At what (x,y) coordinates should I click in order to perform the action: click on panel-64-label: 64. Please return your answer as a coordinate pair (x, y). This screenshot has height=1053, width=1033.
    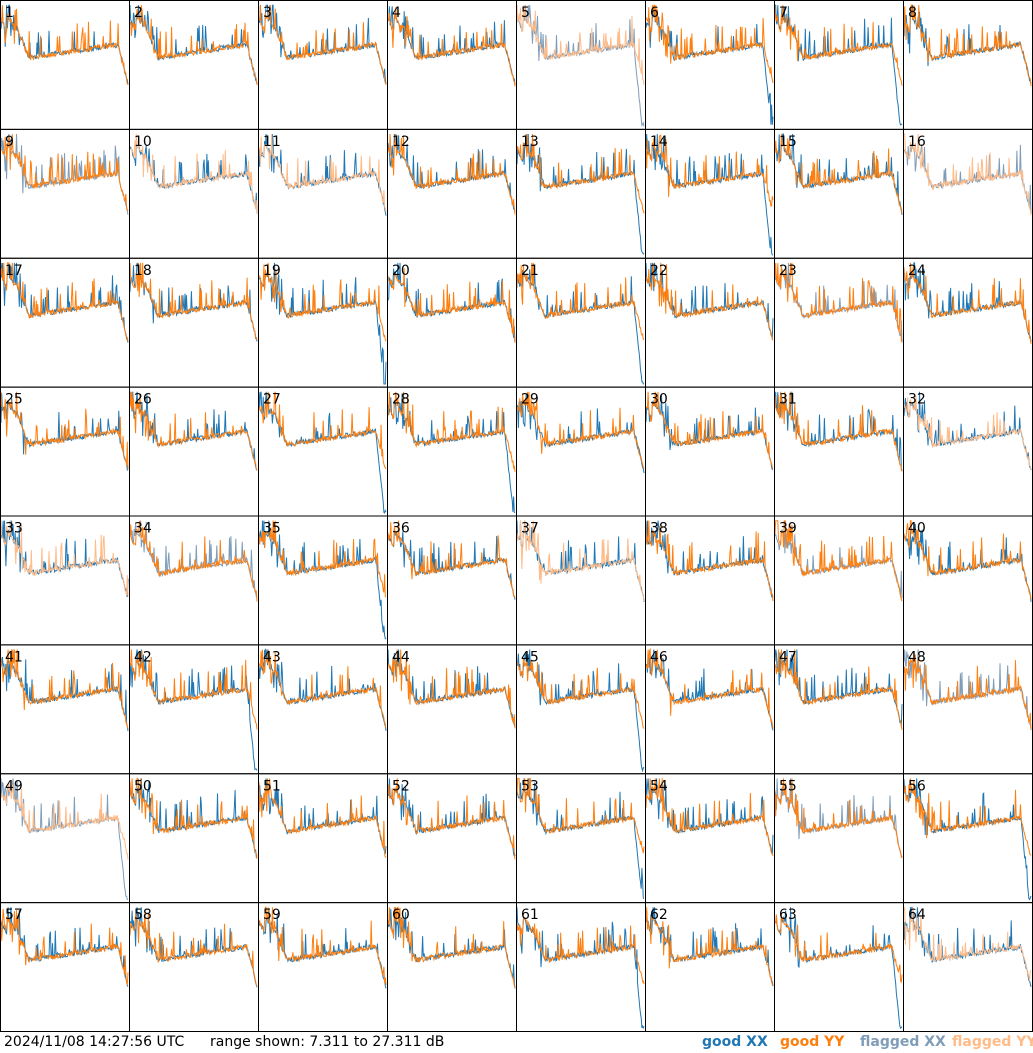
    Looking at the image, I should click on (917, 915).